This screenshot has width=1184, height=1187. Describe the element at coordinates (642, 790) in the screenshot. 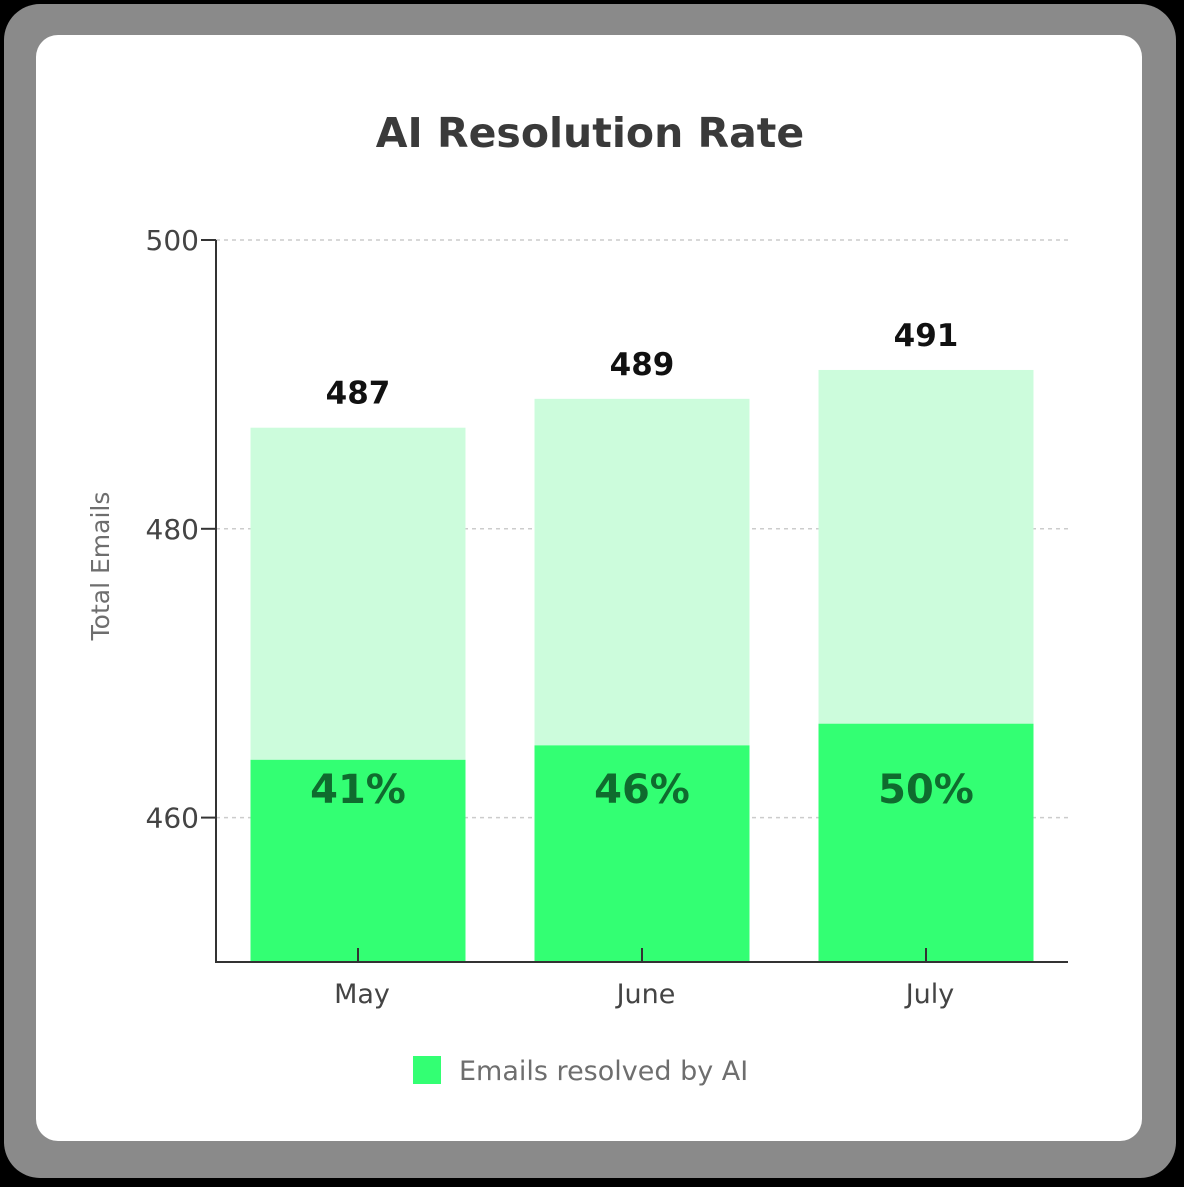

I see `percent-label: 46%` at that location.